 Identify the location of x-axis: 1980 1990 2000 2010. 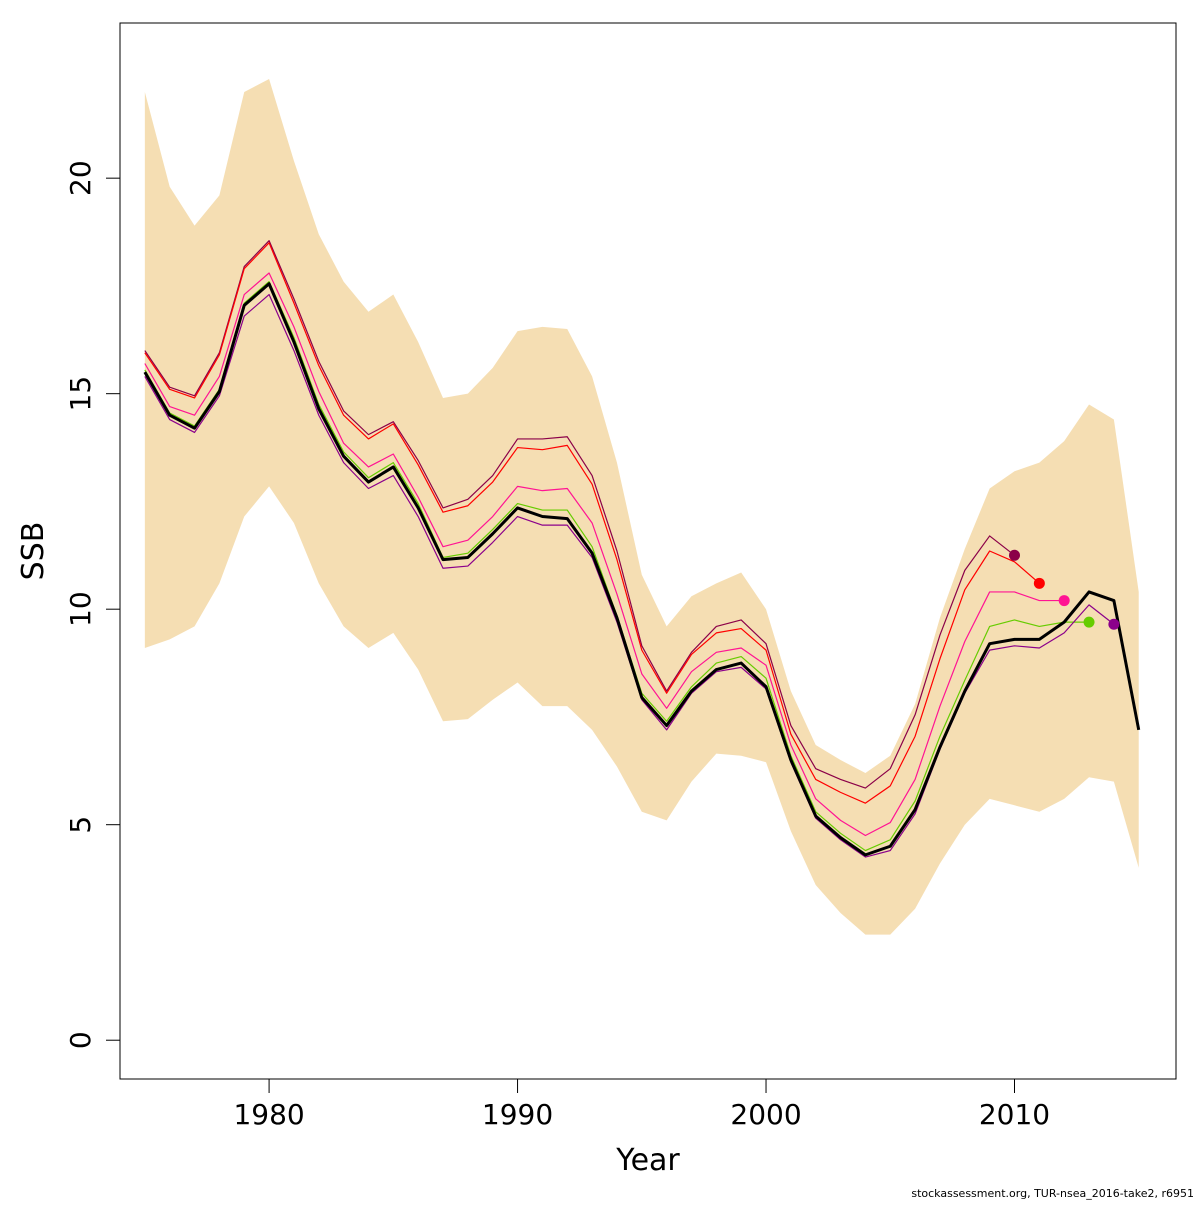
(641, 1104).